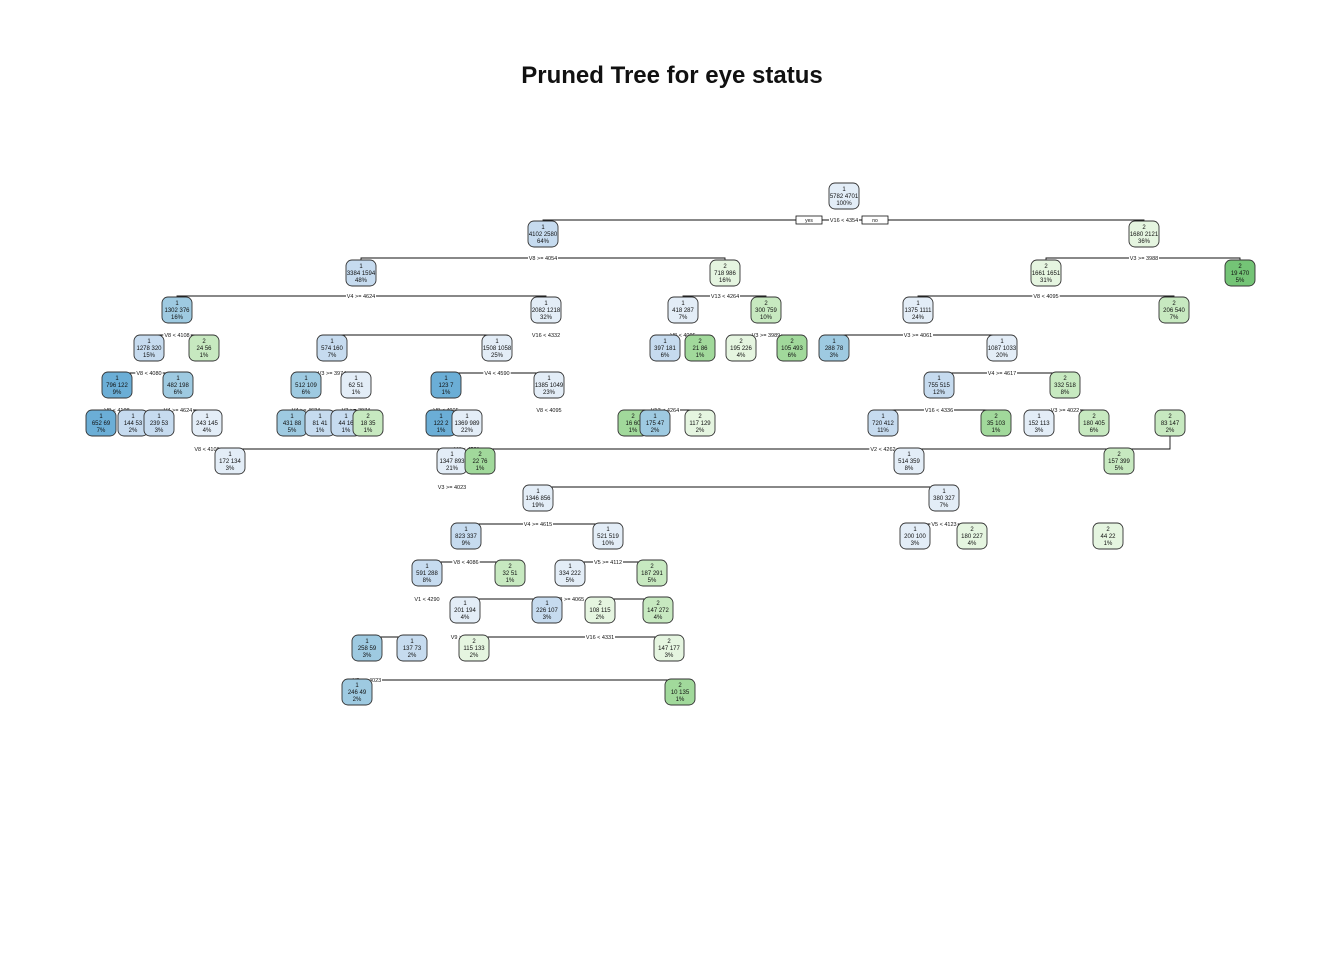 The width and height of the screenshot is (1344, 960). I want to click on node-counts: 796 122, so click(117, 386).